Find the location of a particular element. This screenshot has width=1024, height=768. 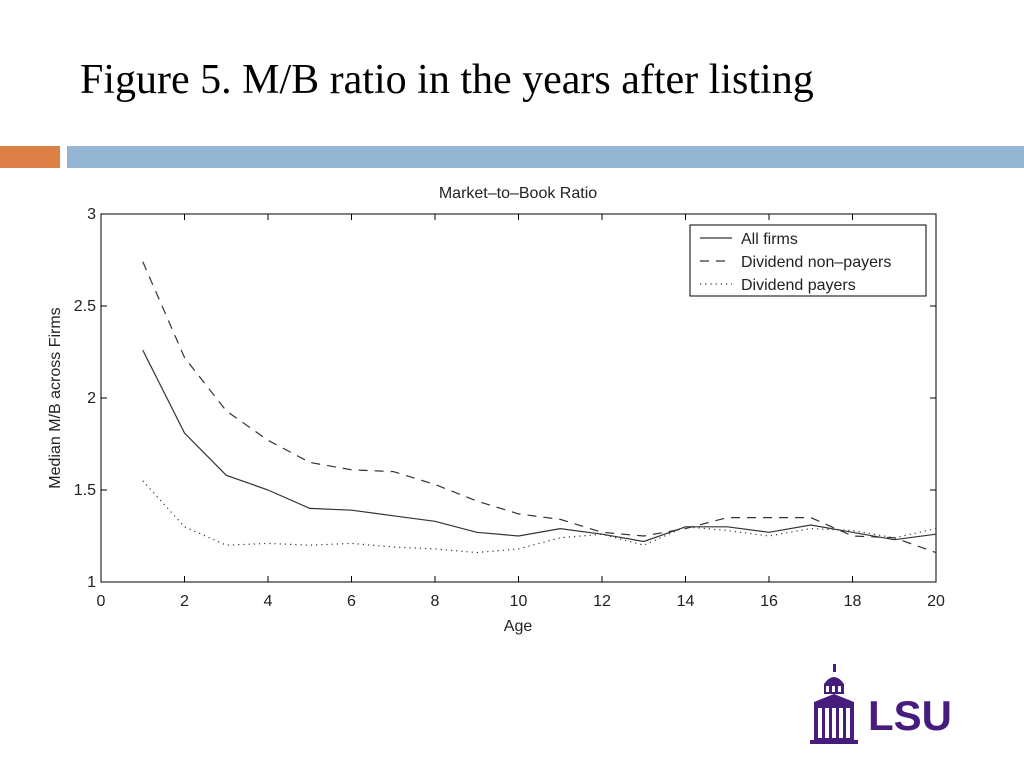

x-tick-label: 14 is located at coordinates (686, 601).